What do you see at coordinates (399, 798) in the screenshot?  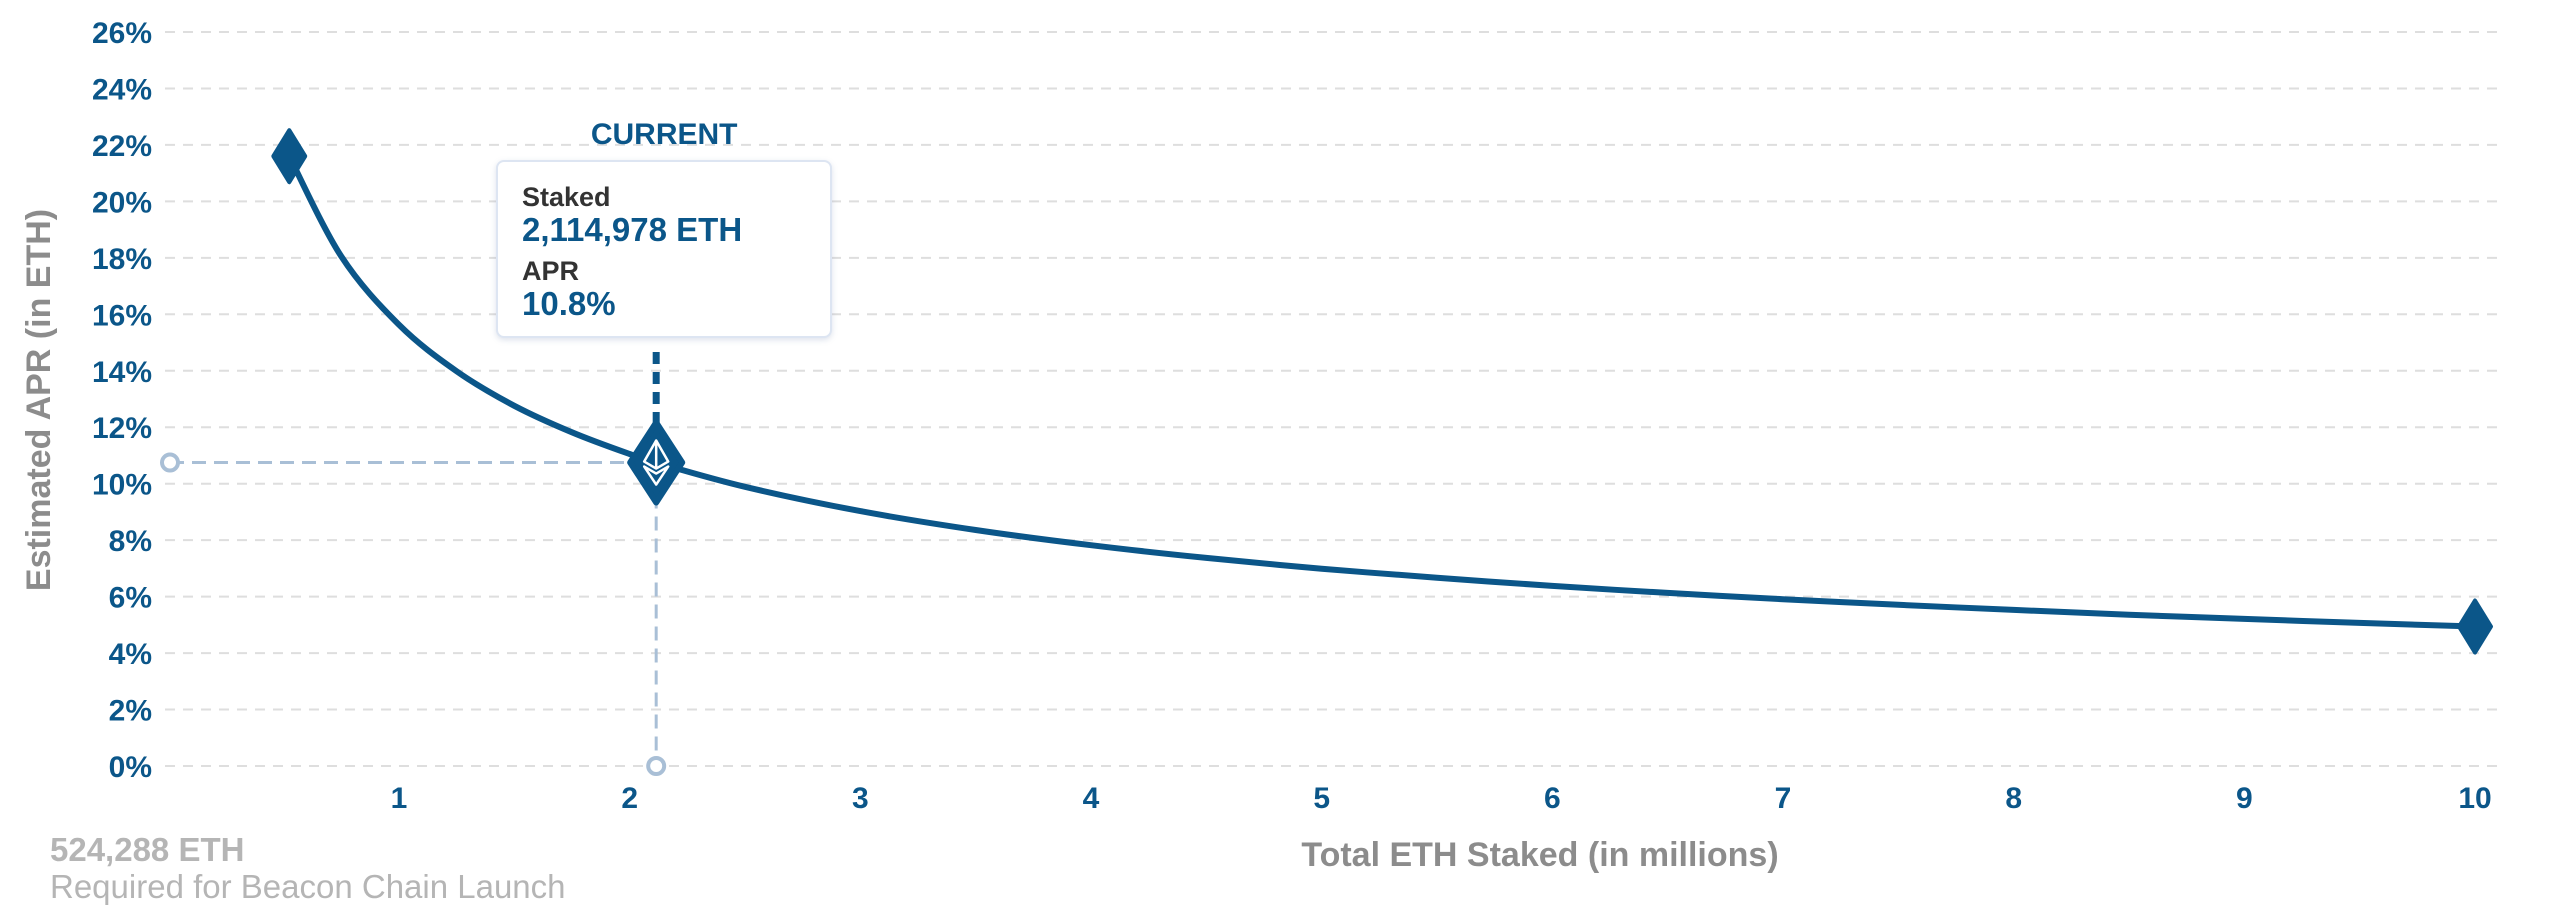 I see `x-tick-label: 1` at bounding box center [399, 798].